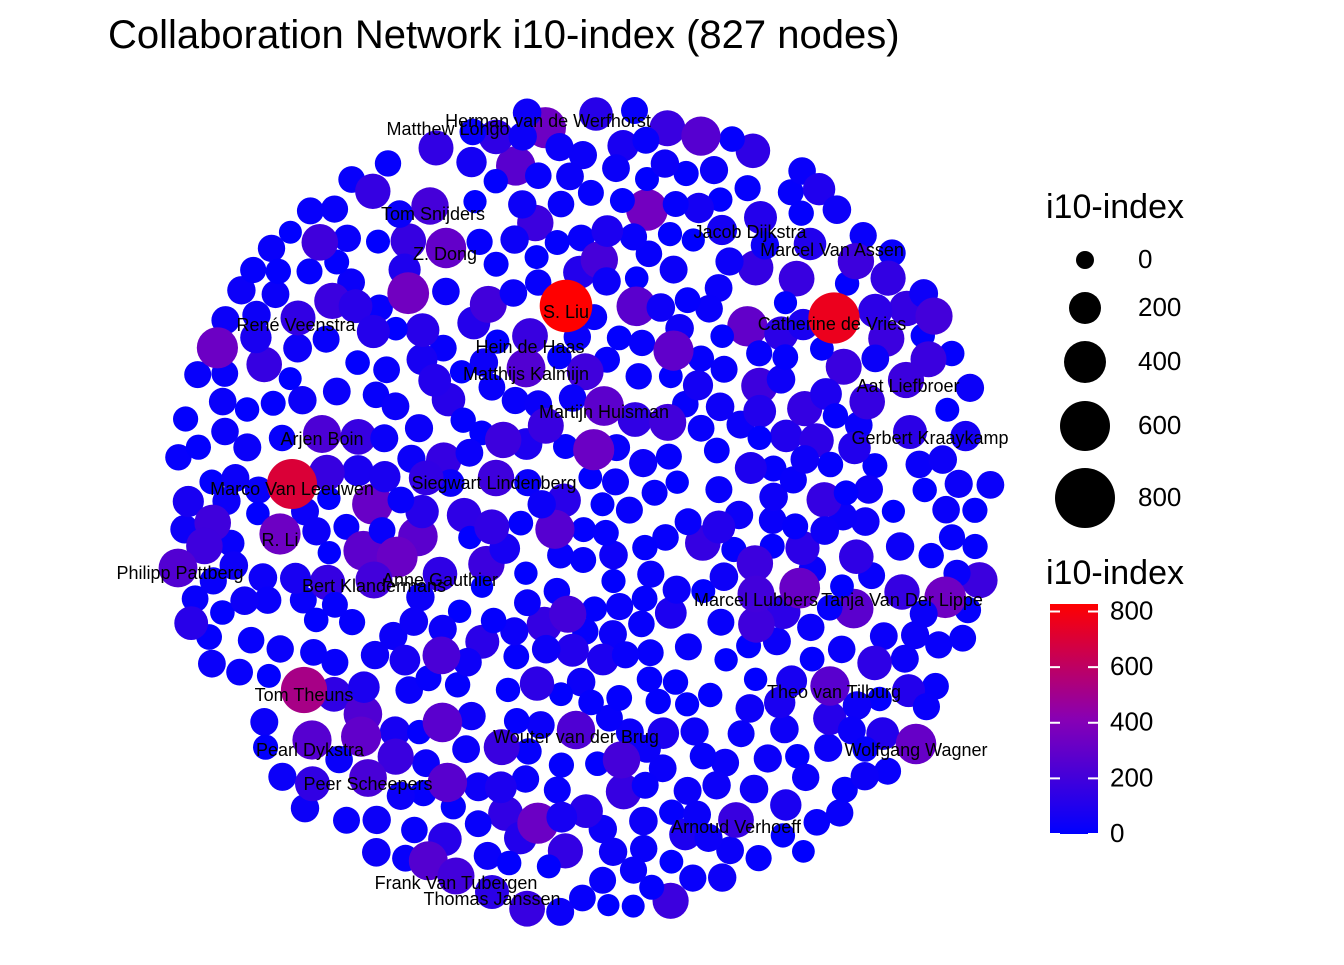 The width and height of the screenshot is (1344, 965). What do you see at coordinates (902, 600) in the screenshot?
I see `node-label: Tanja Van Der Lippe` at bounding box center [902, 600].